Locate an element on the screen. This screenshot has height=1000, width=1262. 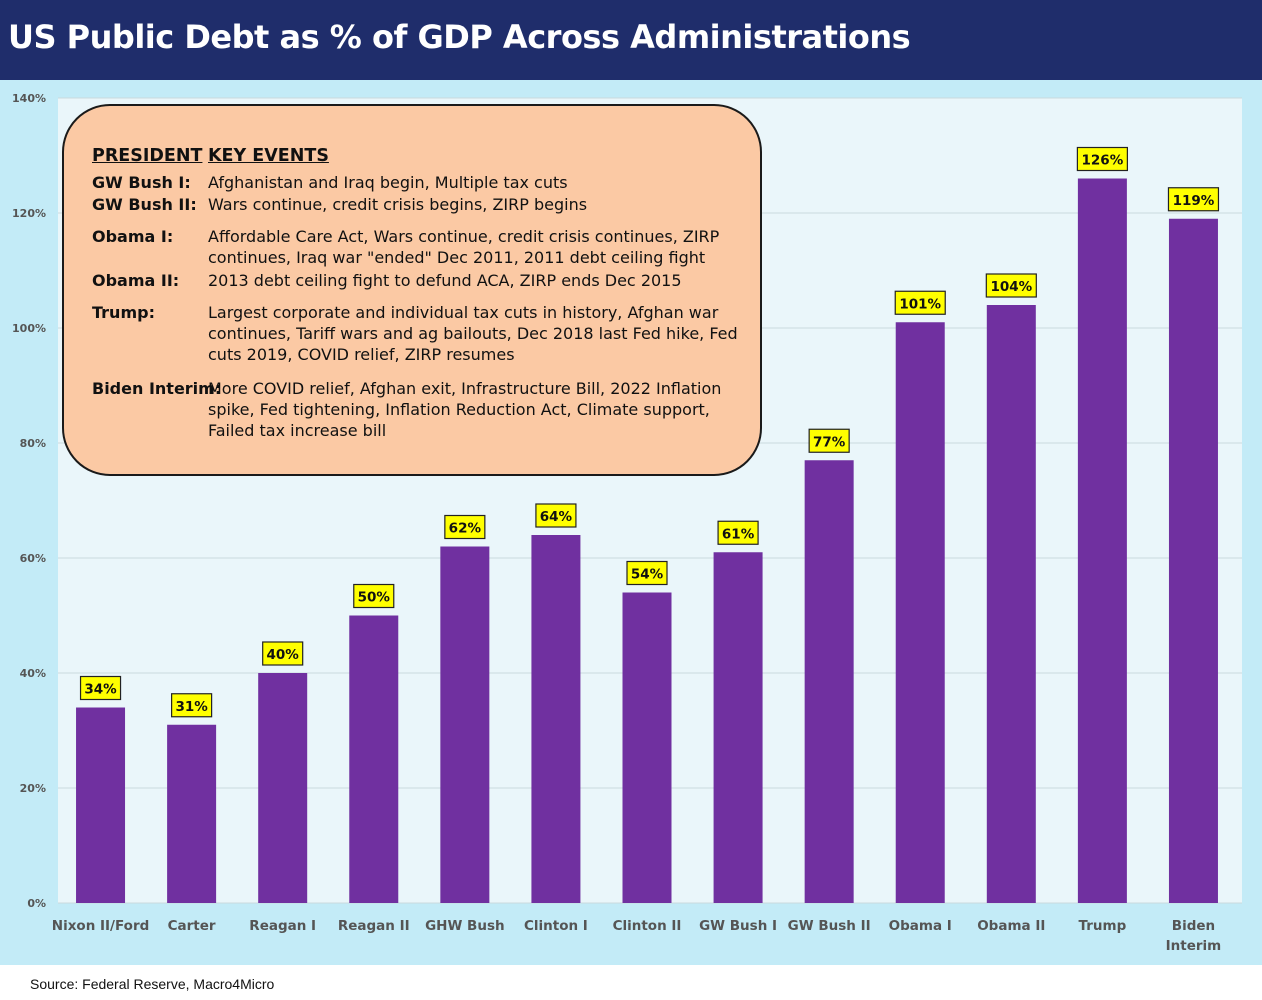
x-tick-label: Obama II is located at coordinates (1011, 926).